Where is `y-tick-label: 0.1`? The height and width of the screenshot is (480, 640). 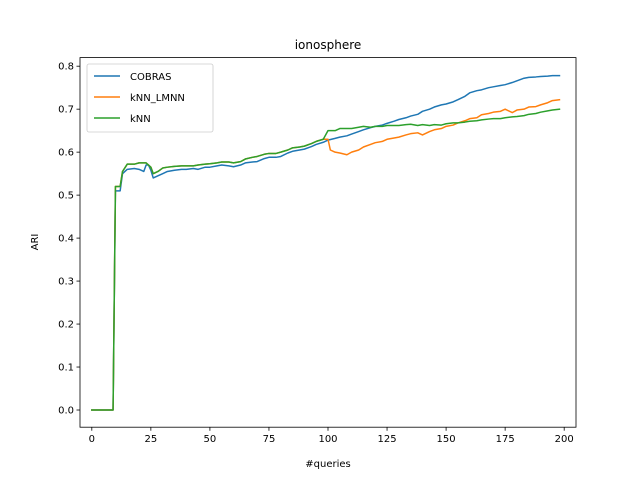
y-tick-label: 0.1 is located at coordinates (66, 368).